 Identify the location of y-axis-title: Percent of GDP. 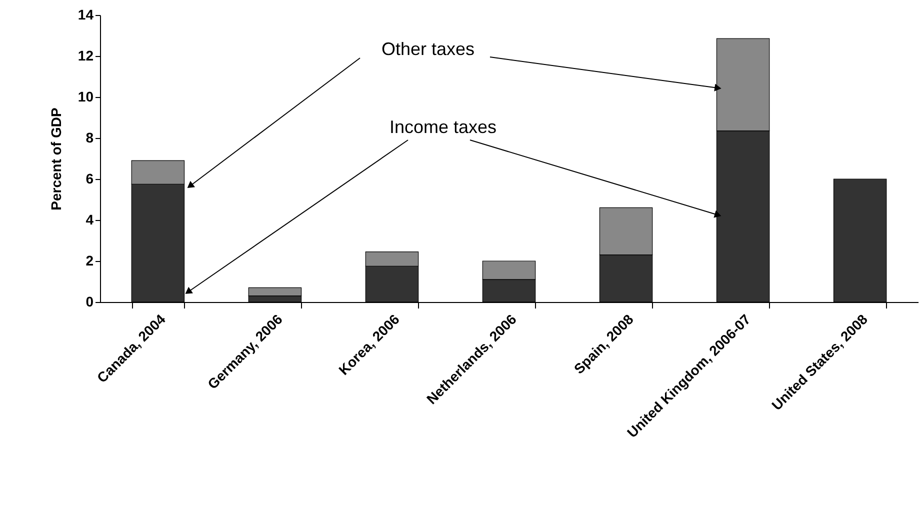
(56, 159).